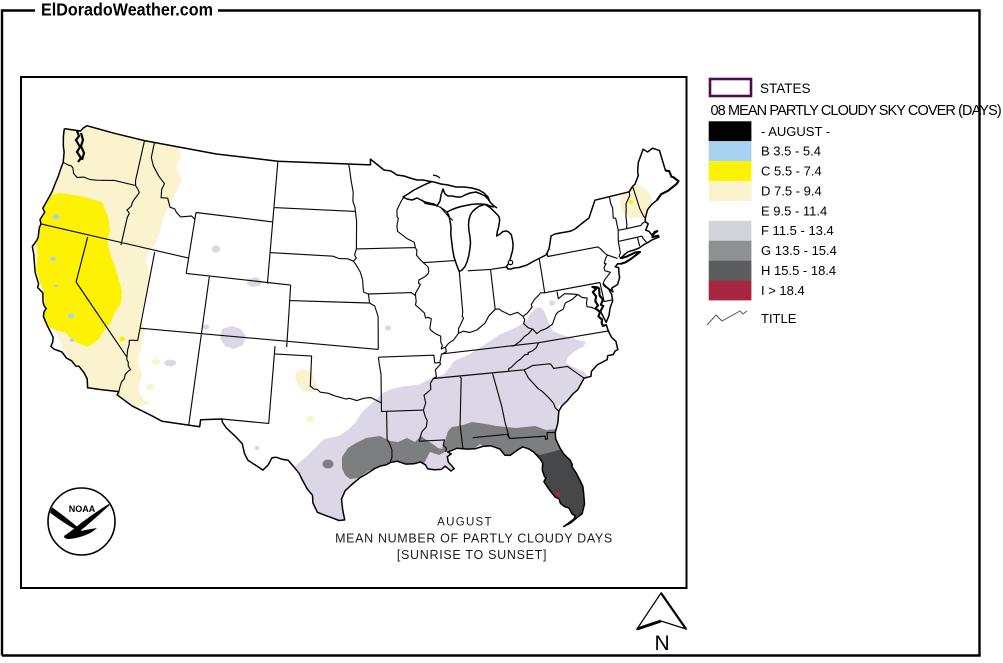 The width and height of the screenshot is (1003, 663). Describe the element at coordinates (474, 539) in the screenshot. I see `svg-text:MEAN NUMBER OF PARTLY CLOUDY D: MEAN NUMBER OF PARTLY CLOUDY DAYS` at that location.